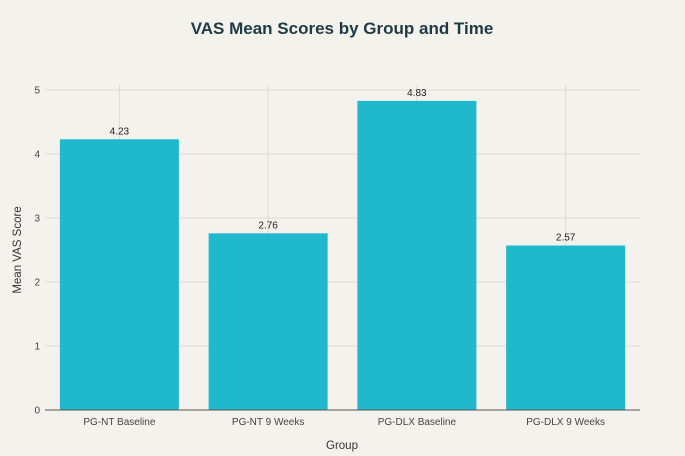 The width and height of the screenshot is (685, 456). What do you see at coordinates (268, 422) in the screenshot?
I see `x-tick-label: PG-NT 9 Weeks` at bounding box center [268, 422].